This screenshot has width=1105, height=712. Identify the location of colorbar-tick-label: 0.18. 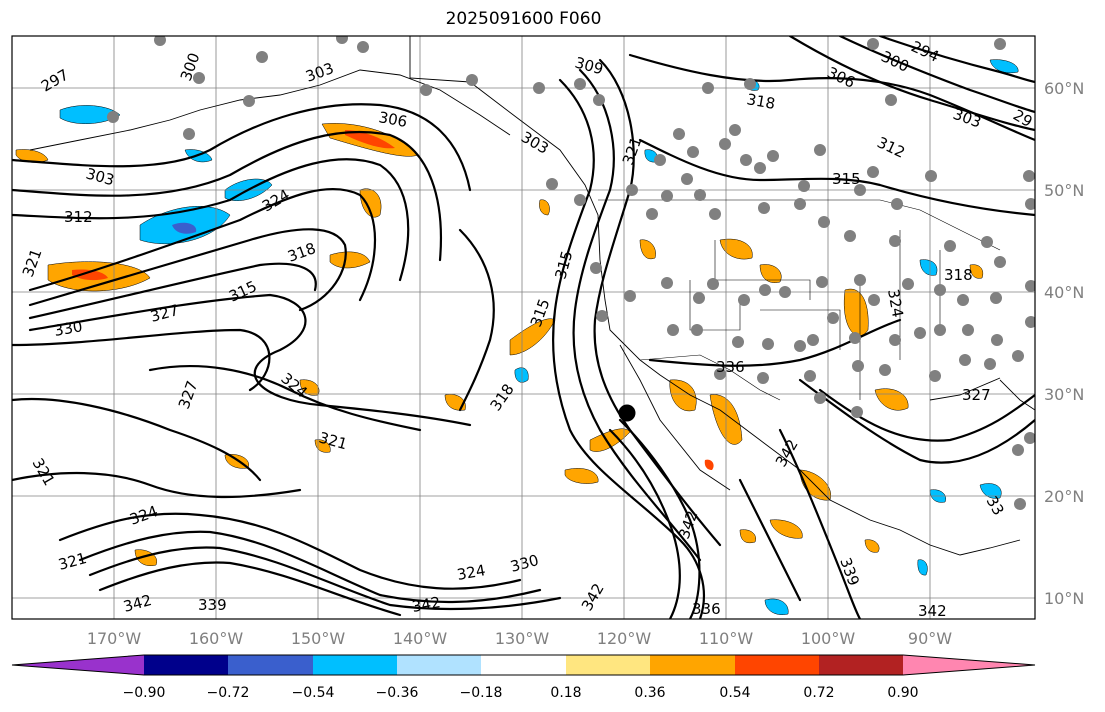
(565, 693).